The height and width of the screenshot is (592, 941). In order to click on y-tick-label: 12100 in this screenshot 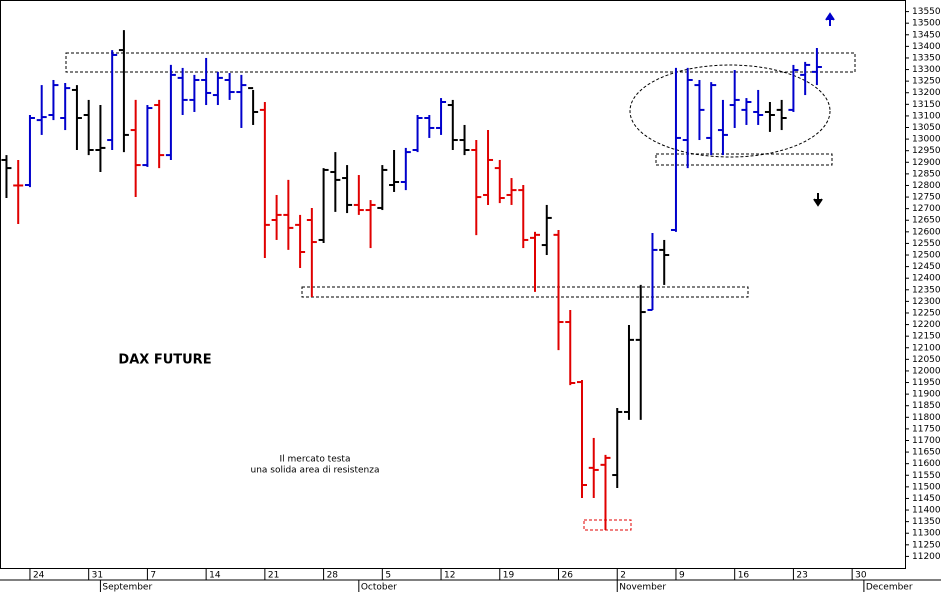, I will do `click(926, 348)`.